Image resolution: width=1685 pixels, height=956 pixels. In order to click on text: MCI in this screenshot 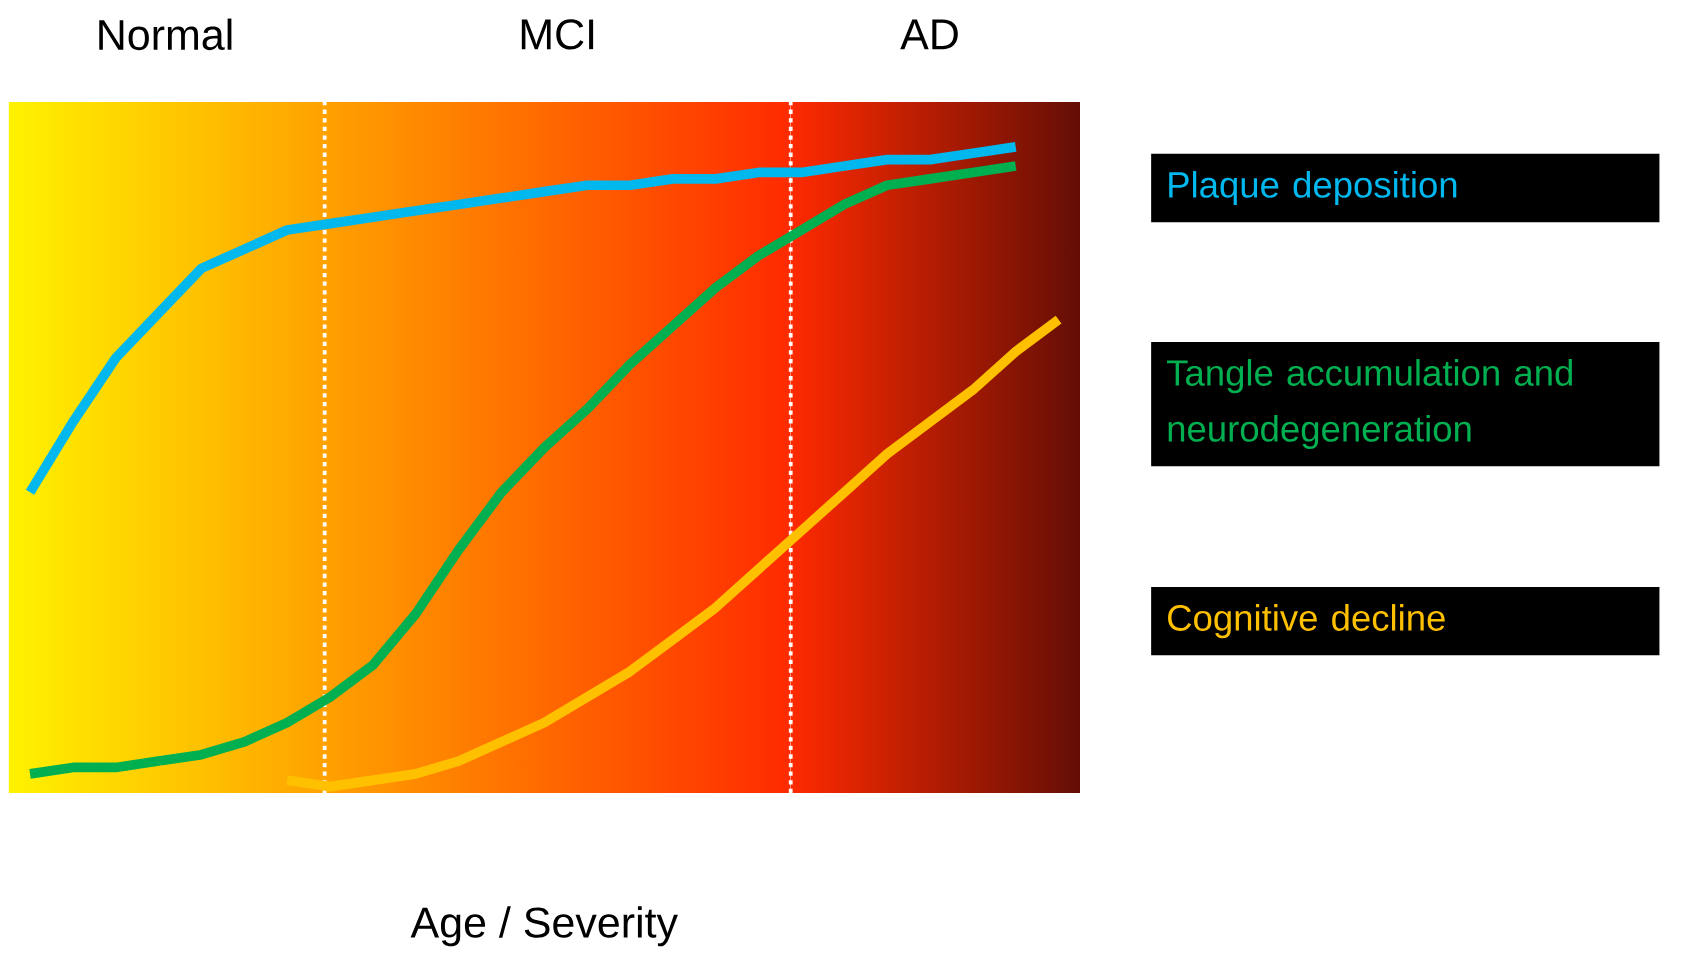, I will do `click(557, 34)`.